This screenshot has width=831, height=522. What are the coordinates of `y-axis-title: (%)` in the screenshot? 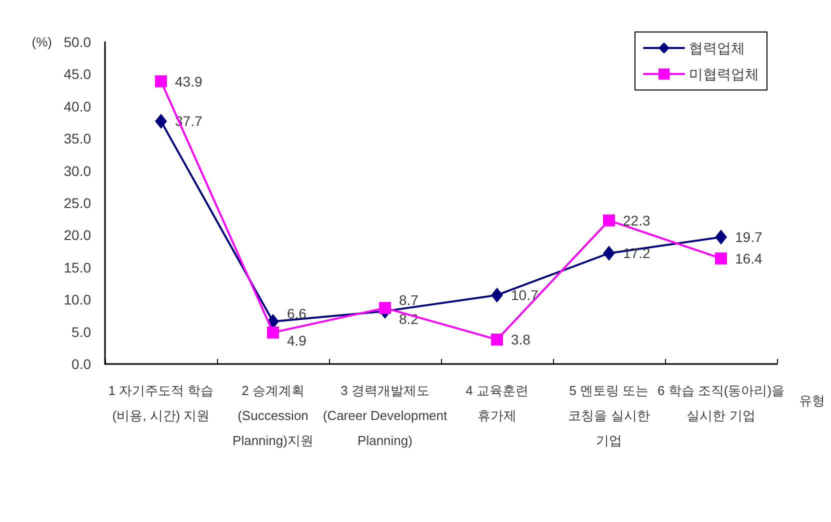 It's located at (42, 42).